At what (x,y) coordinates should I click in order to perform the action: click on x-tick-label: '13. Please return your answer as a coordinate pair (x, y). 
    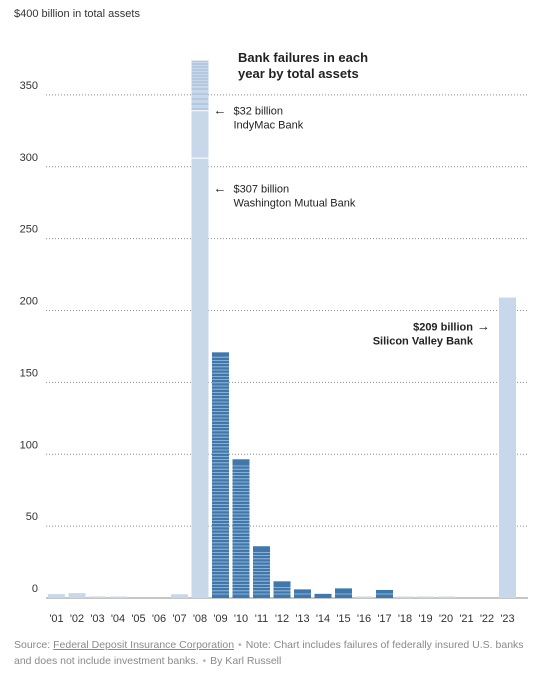
    Looking at the image, I should click on (302, 619).